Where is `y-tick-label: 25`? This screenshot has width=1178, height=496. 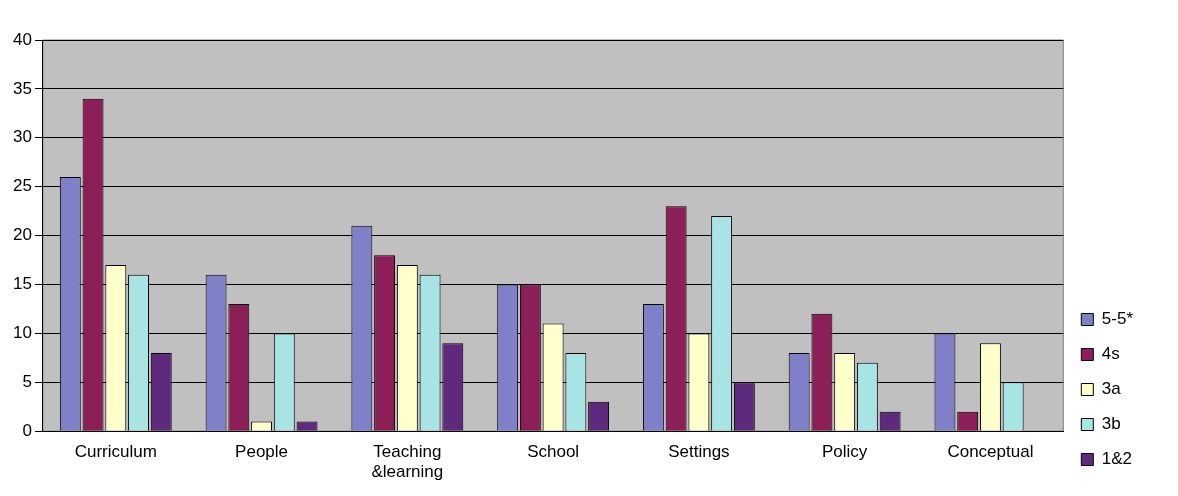 y-tick-label: 25 is located at coordinates (22, 186).